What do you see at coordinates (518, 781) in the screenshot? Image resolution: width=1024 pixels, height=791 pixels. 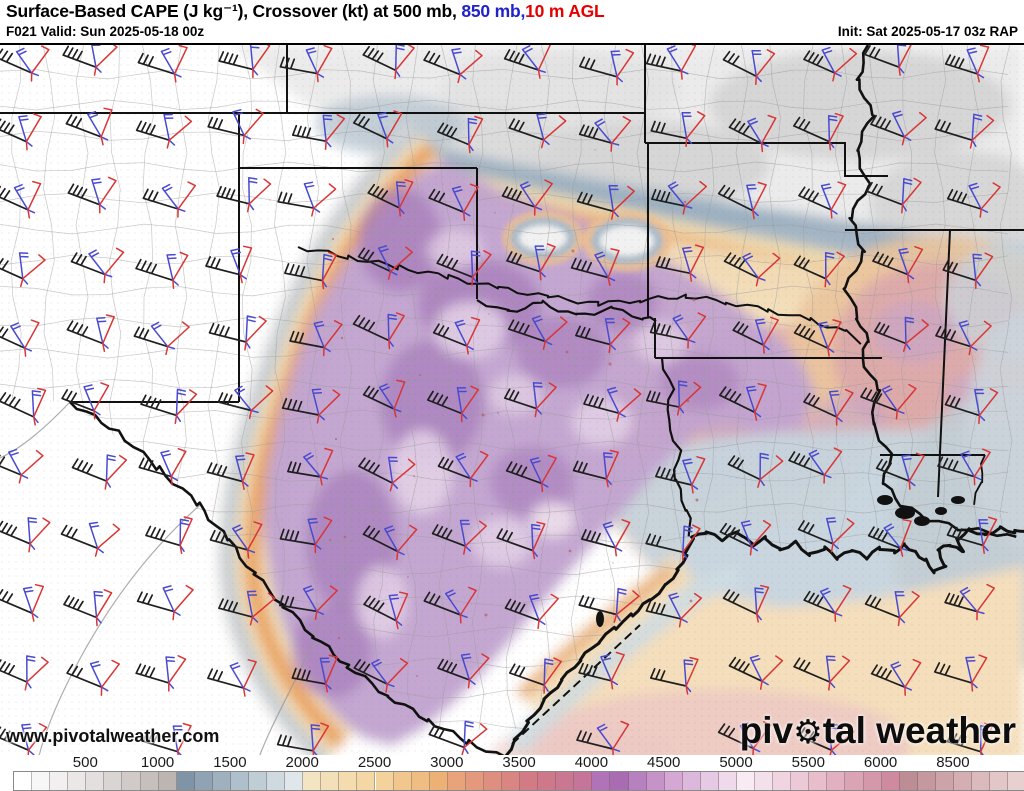 I see `colorbar-gradient` at bounding box center [518, 781].